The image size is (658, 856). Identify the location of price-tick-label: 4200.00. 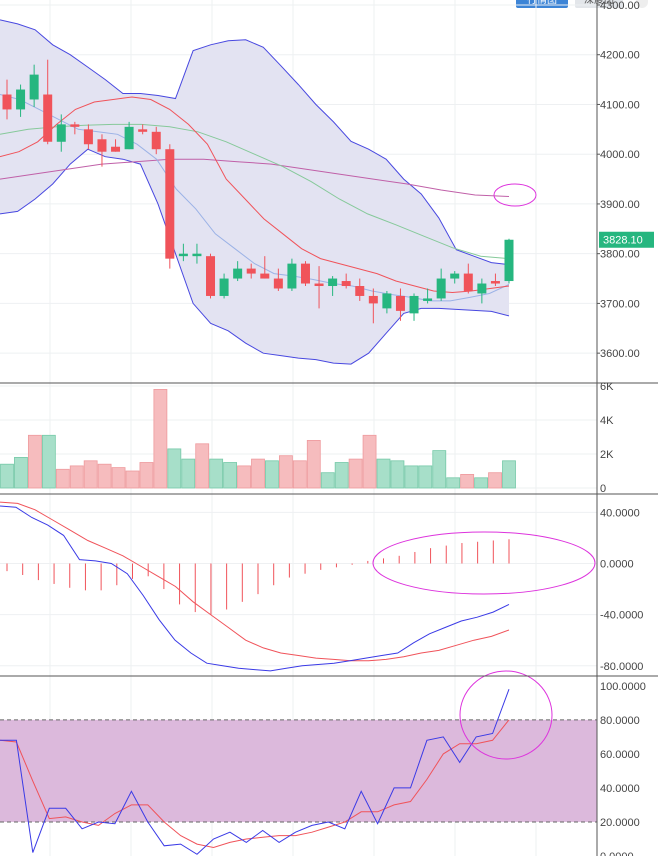
(620, 56).